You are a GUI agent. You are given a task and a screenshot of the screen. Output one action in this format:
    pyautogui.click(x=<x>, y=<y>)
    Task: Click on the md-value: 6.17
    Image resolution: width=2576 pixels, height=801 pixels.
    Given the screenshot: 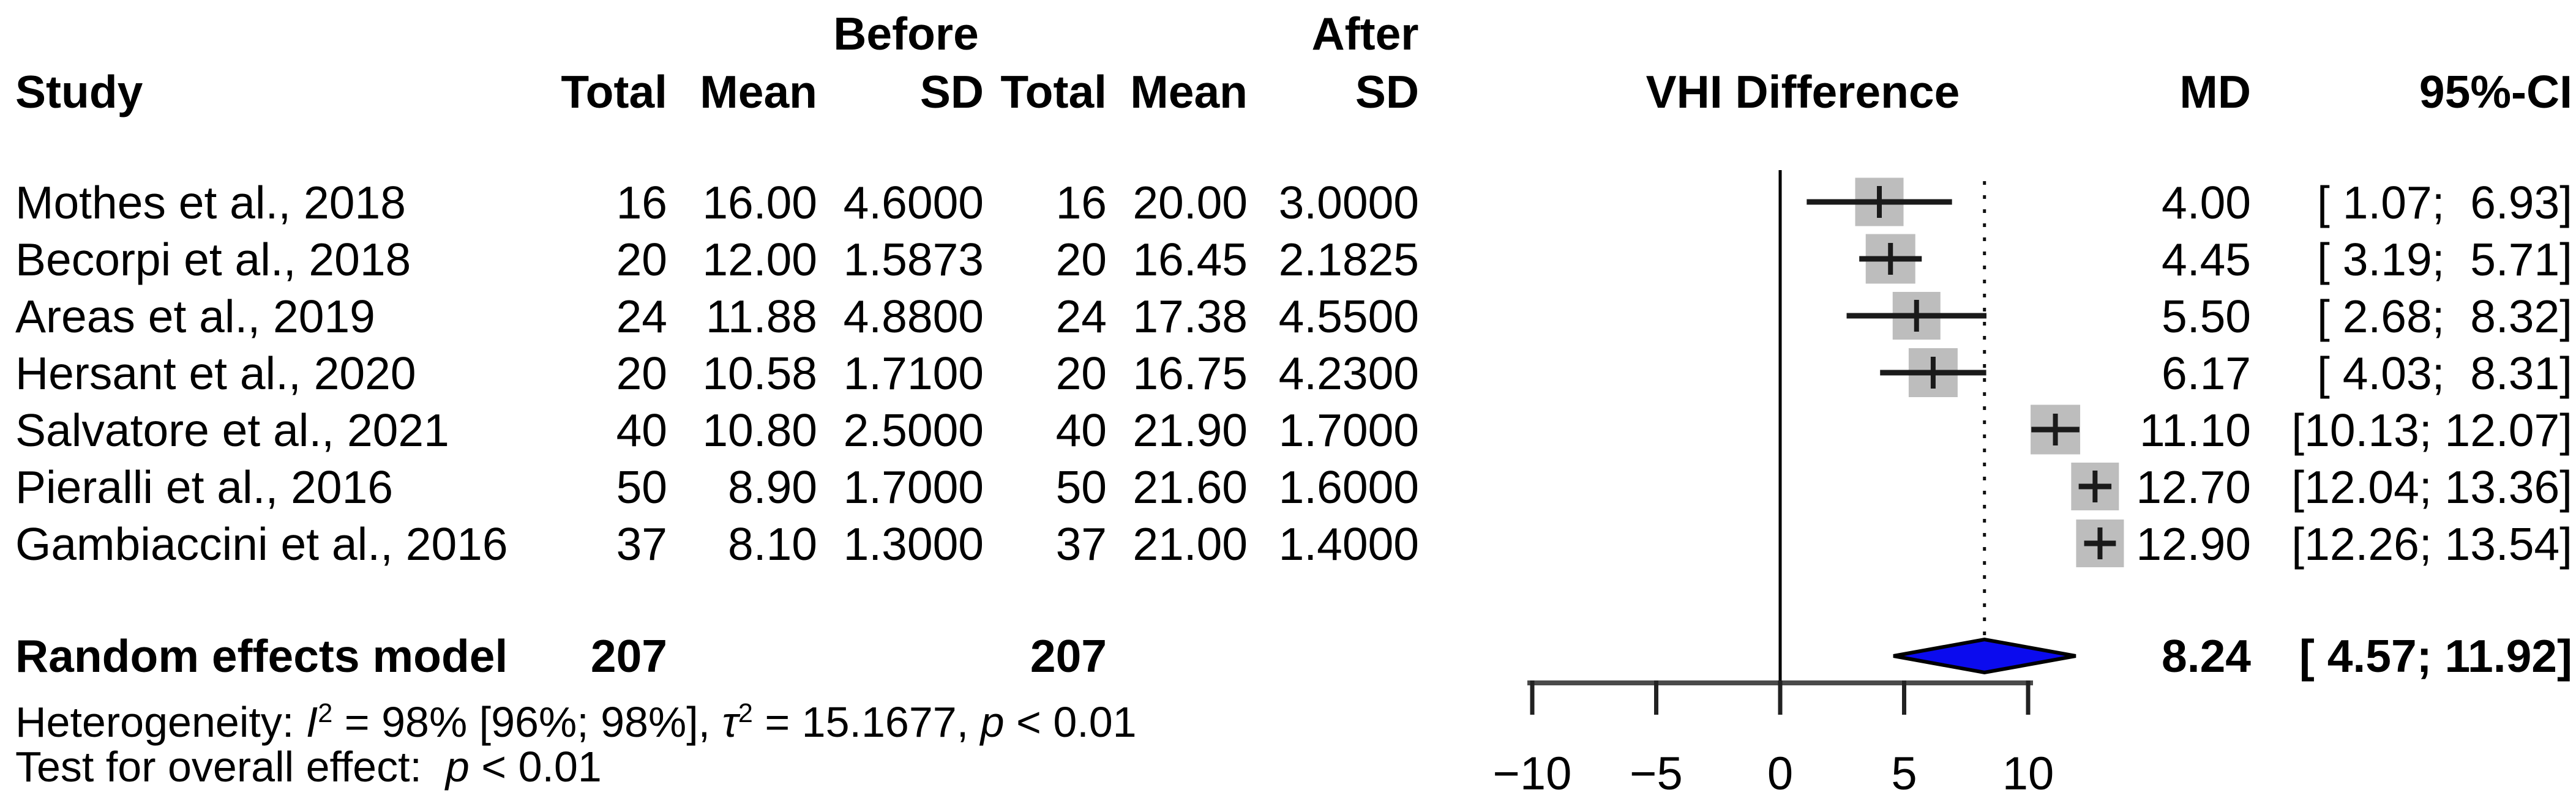 What is the action you would take?
    pyautogui.click(x=2207, y=373)
    